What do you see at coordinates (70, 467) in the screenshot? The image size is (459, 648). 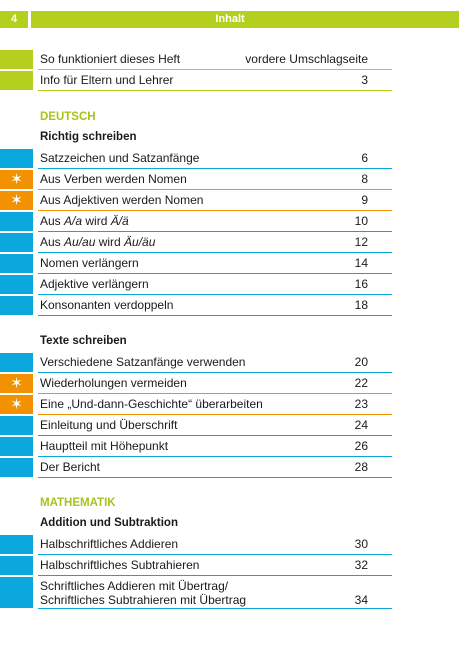 I see `toc-entry-label: Der Bericht` at bounding box center [70, 467].